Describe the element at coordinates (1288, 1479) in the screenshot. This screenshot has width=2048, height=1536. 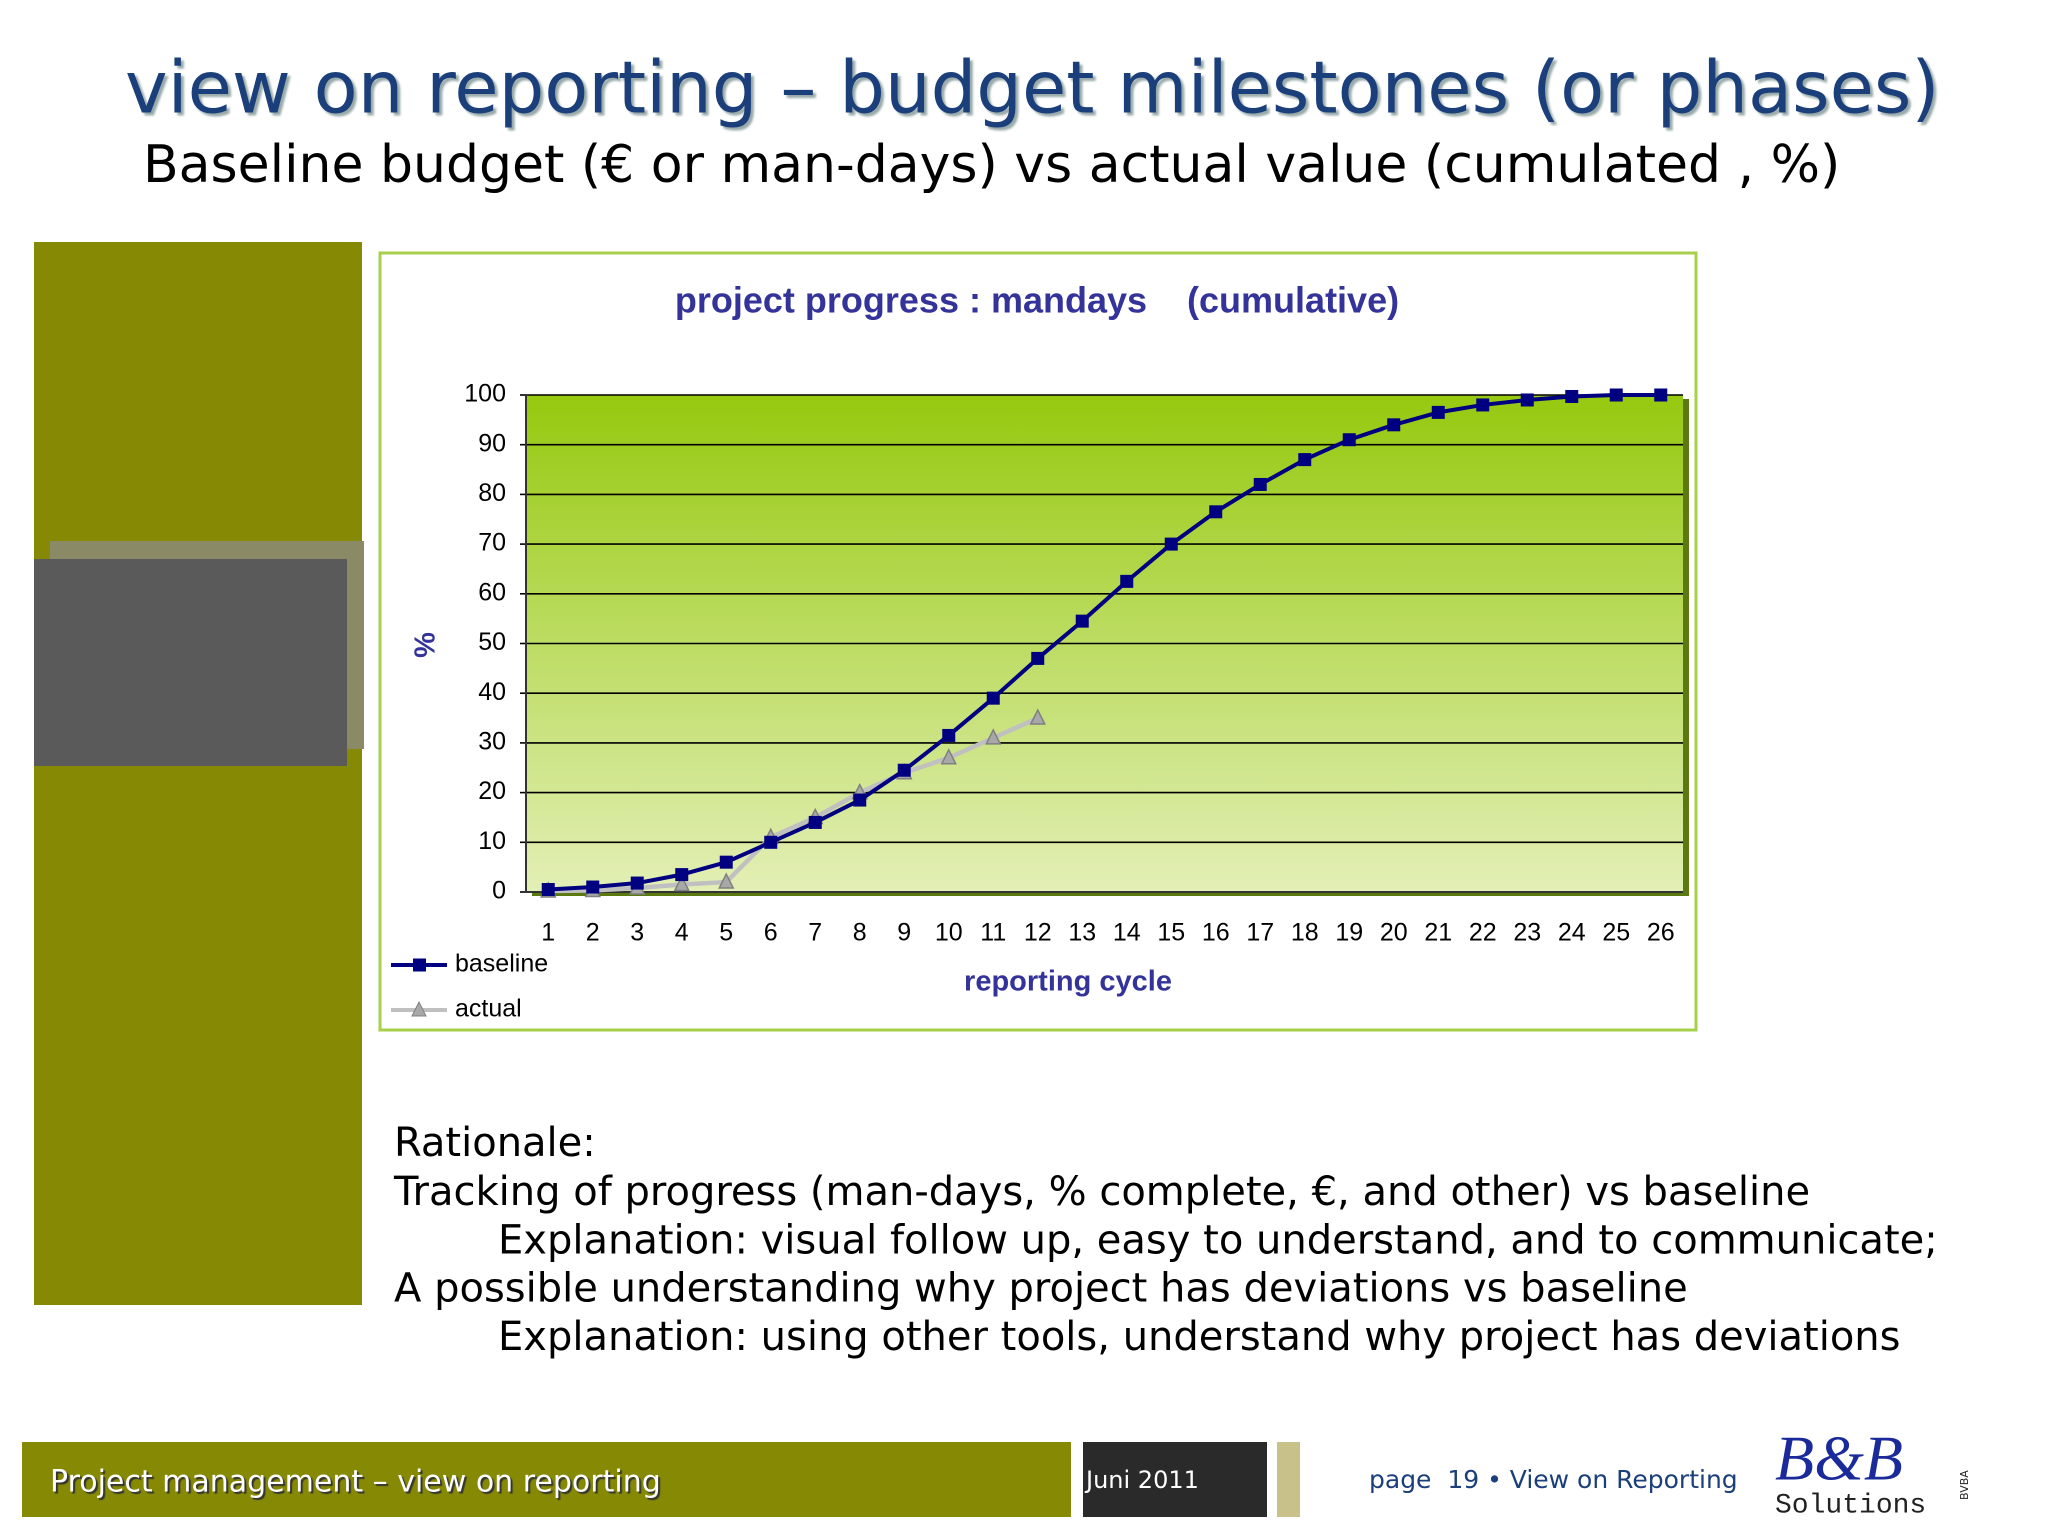
I see `footer-accent` at that location.